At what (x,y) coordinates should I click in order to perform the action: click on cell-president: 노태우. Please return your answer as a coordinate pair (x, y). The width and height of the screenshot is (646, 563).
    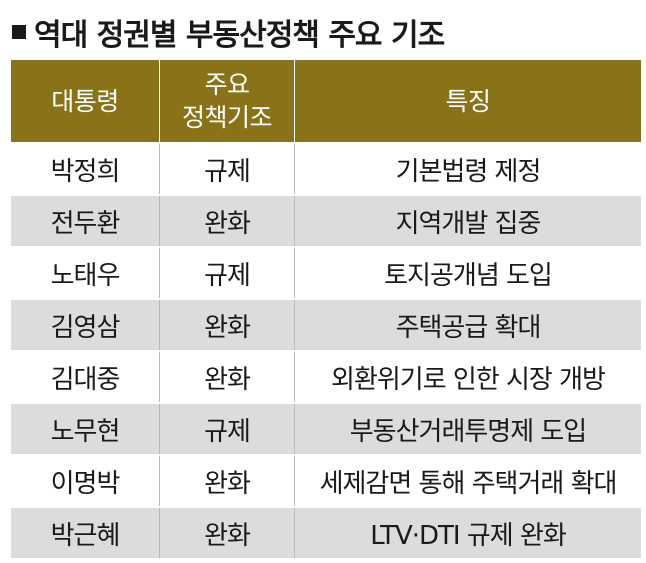
    Looking at the image, I should click on (85, 273).